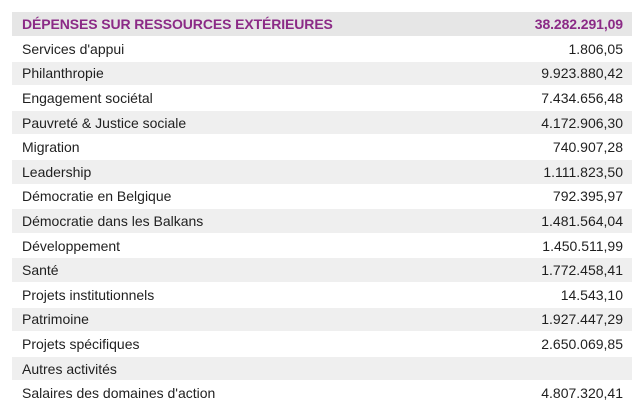 The width and height of the screenshot is (640, 408). I want to click on row-label: Salaires des domaines d'action, so click(119, 393).